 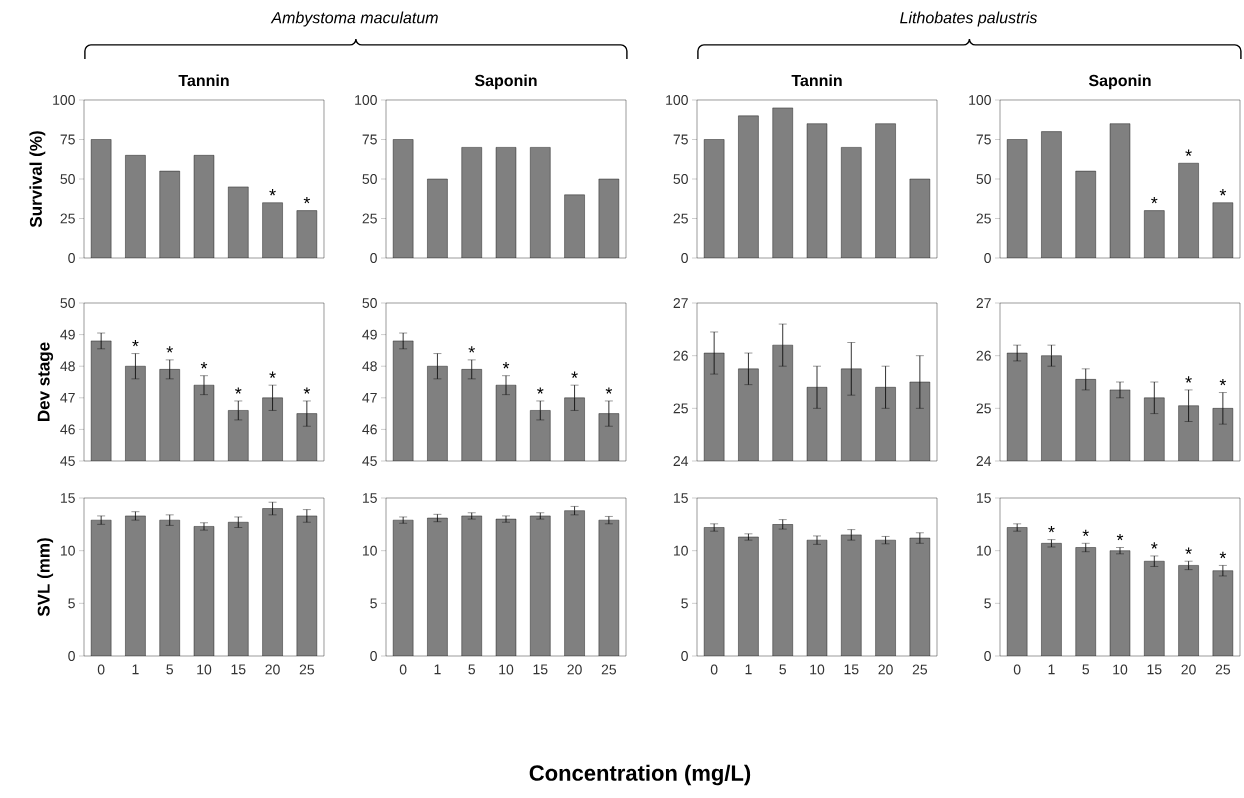 What do you see at coordinates (45, 382) in the screenshot?
I see `y-axis-title: Dev stage` at bounding box center [45, 382].